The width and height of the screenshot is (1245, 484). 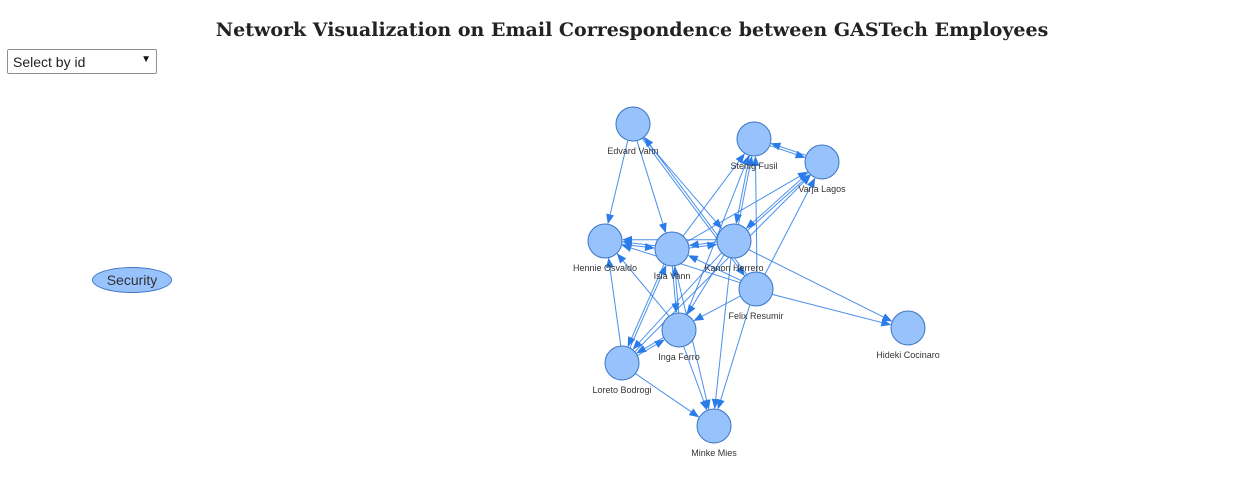 I want to click on edge-loreto-to-isia, so click(x=648, y=307).